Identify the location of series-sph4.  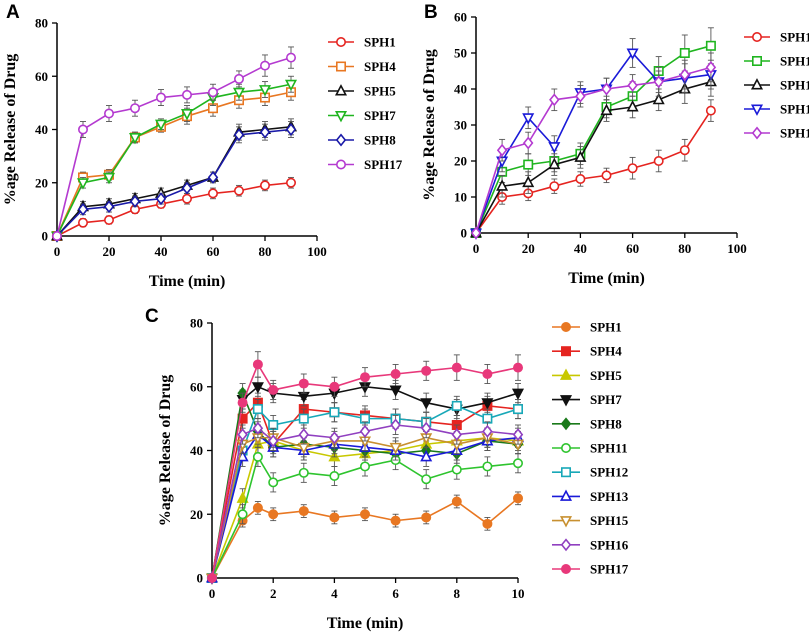
(173, 162).